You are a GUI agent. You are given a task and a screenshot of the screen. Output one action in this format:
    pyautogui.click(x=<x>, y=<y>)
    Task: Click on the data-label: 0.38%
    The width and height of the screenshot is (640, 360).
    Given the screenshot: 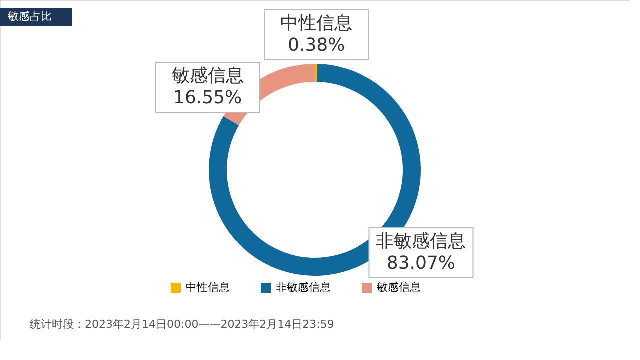 What is the action you would take?
    pyautogui.click(x=317, y=45)
    